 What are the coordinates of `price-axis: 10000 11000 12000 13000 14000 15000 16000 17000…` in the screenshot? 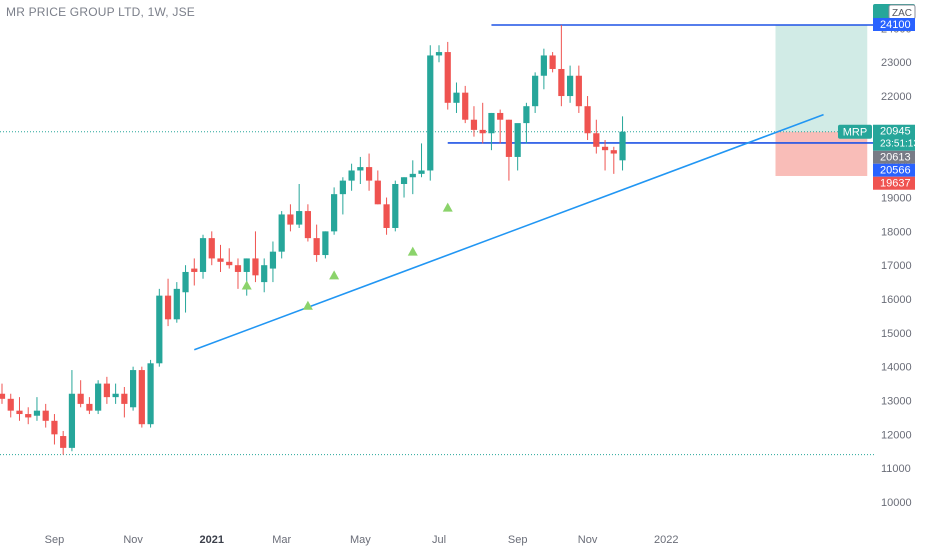 It's located at (896, 266).